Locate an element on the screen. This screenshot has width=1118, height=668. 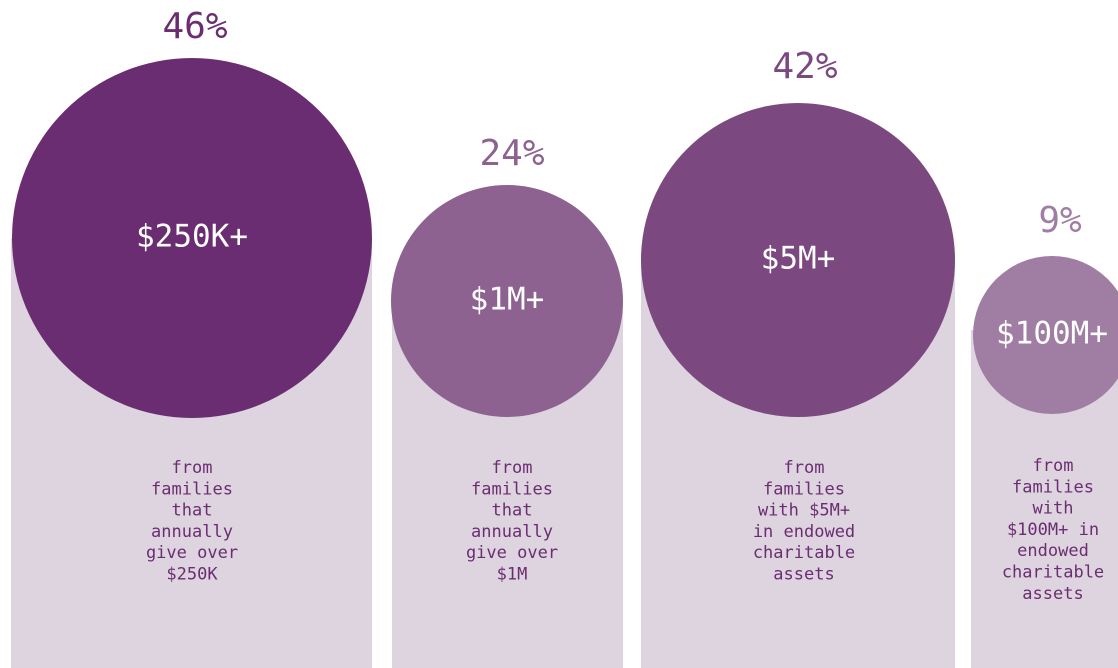
stat-percent: 24% is located at coordinates (511, 153).